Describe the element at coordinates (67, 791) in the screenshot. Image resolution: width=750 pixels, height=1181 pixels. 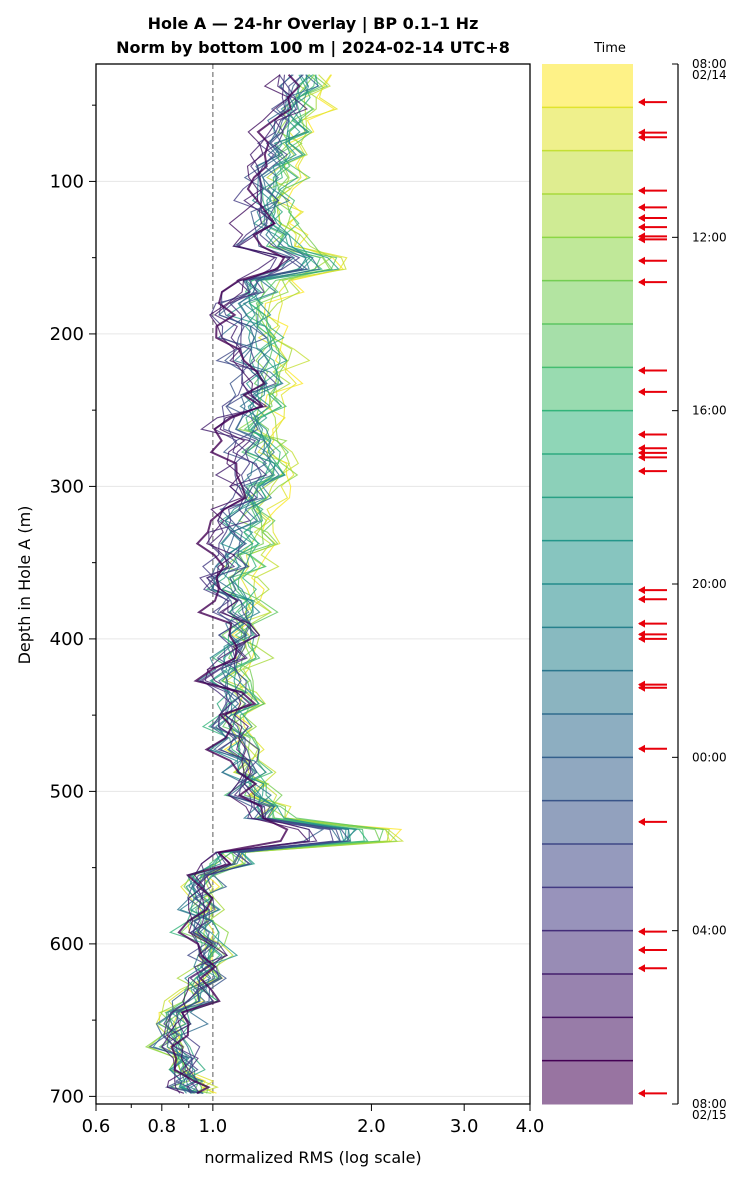
I see `y-tick-label: 500` at that location.